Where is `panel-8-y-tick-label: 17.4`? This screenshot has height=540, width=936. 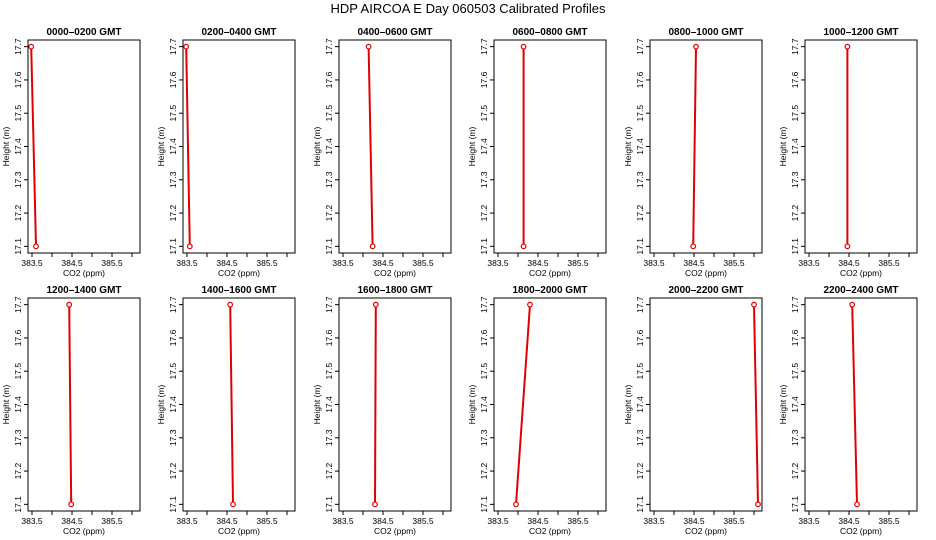 panel-8-y-tick-label: 17.4 is located at coordinates (173, 404).